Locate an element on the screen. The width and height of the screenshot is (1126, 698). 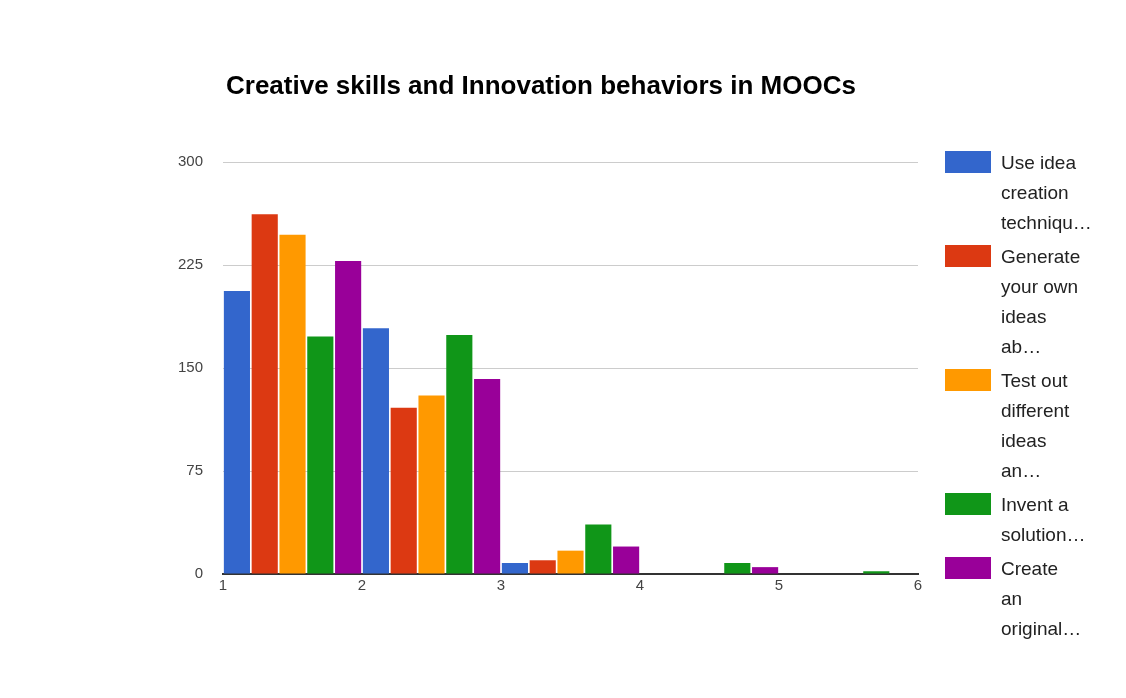
y-tick-label: 225 is located at coordinates (191, 264).